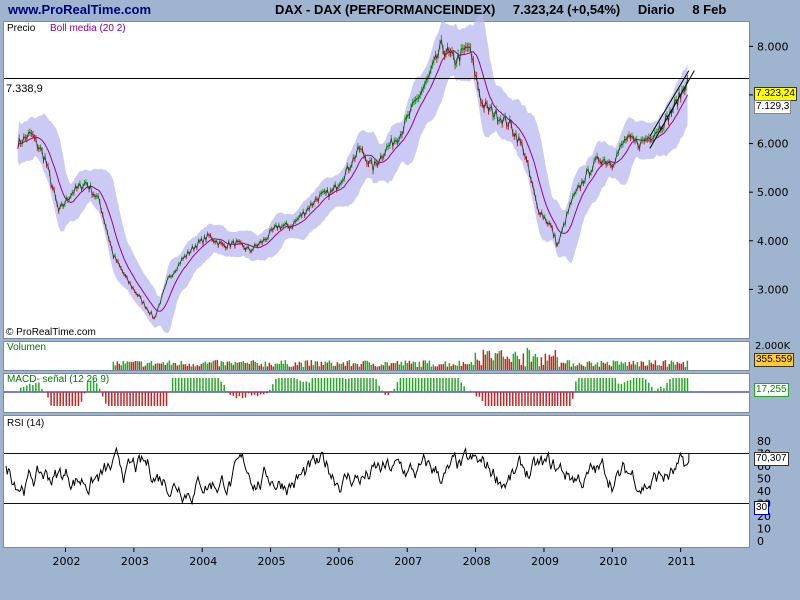 The width and height of the screenshot is (800, 600). I want to click on price-tick-label: 5.000, so click(773, 192).